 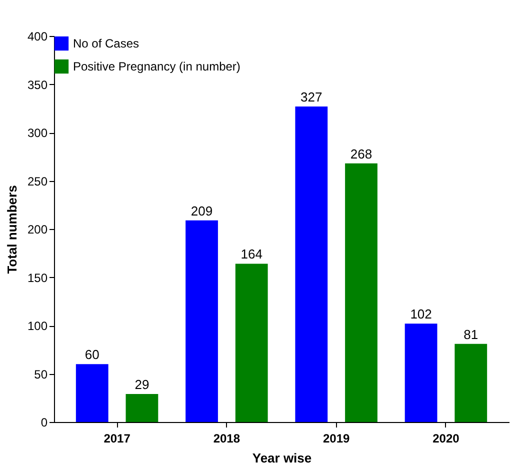 What do you see at coordinates (37, 85) in the screenshot?
I see `y-tick-label: 350` at bounding box center [37, 85].